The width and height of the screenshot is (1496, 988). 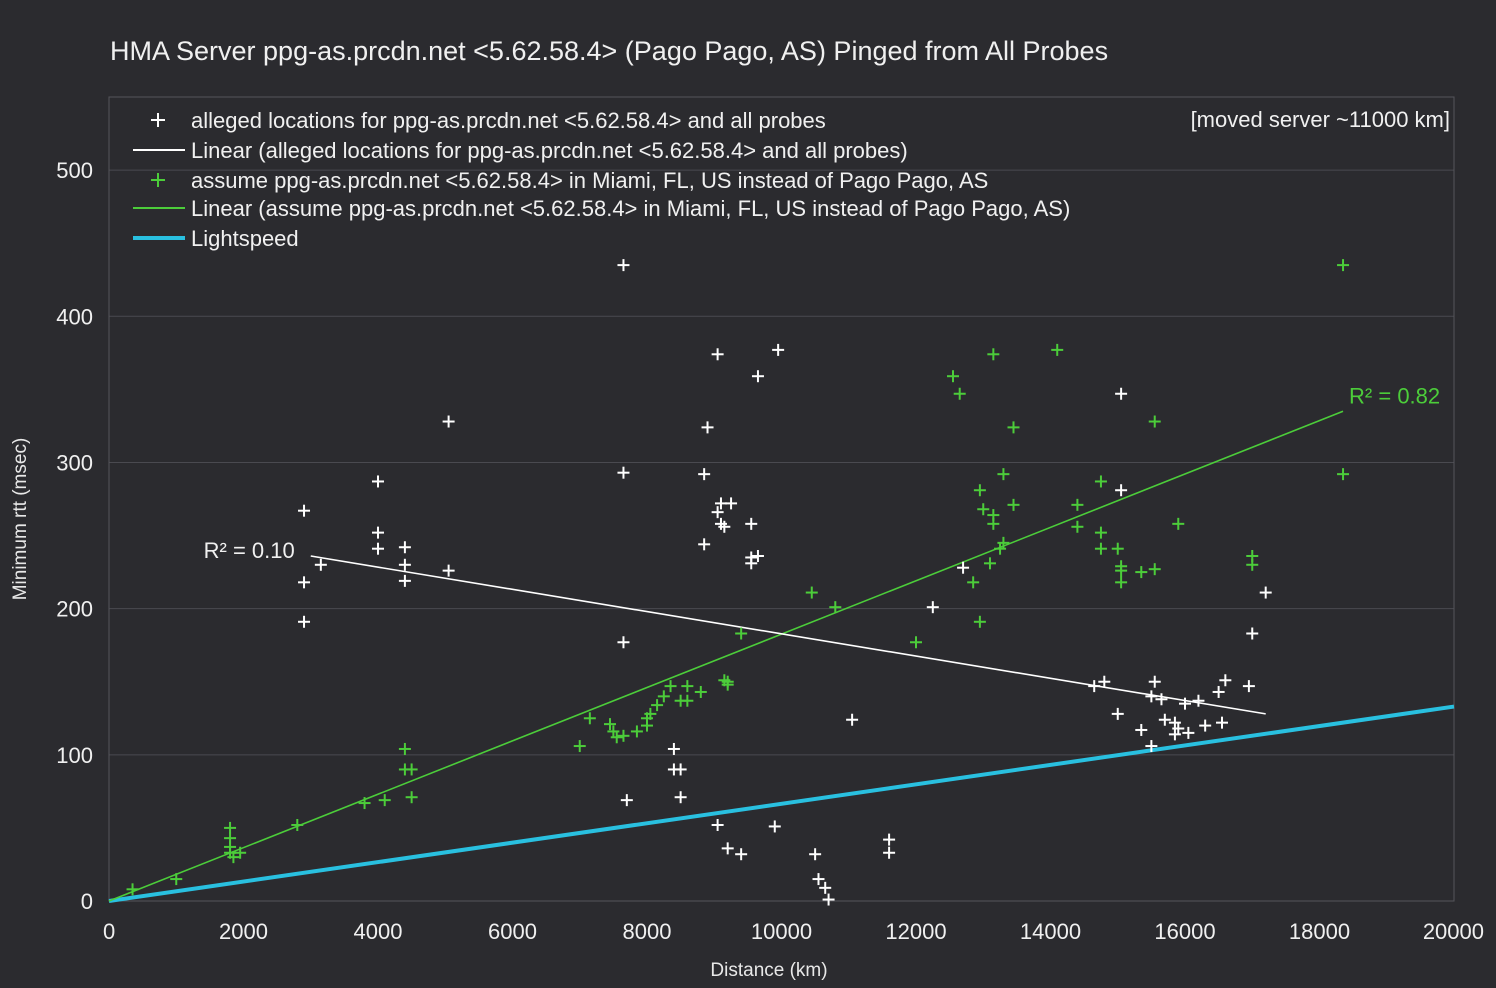 What do you see at coordinates (781, 931) in the screenshot?
I see `x-tick-label: 10000` at bounding box center [781, 931].